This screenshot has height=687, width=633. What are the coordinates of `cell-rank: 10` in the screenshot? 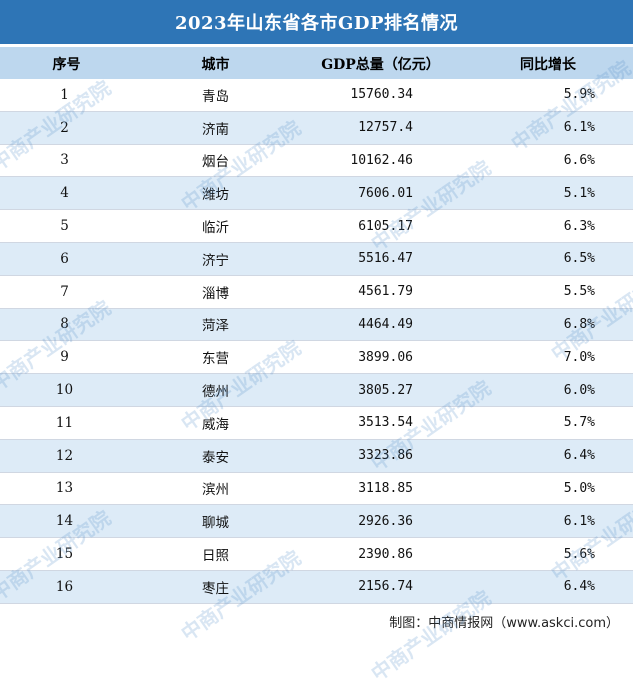 It's located at (64, 390).